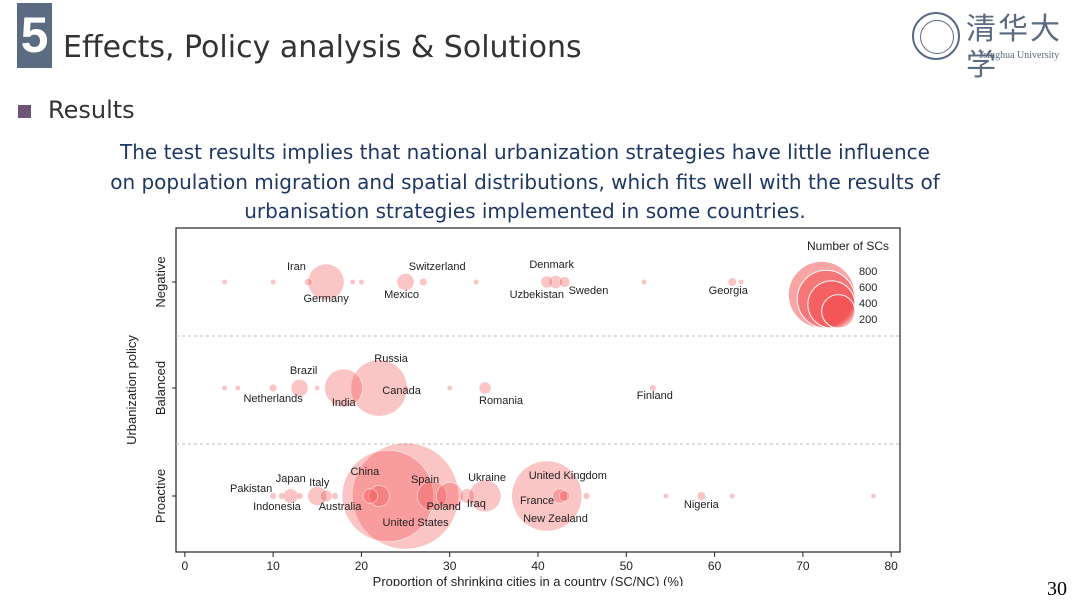 The height and width of the screenshot is (608, 1080). What do you see at coordinates (555, 519) in the screenshot?
I see `data-label: New Zealand` at bounding box center [555, 519].